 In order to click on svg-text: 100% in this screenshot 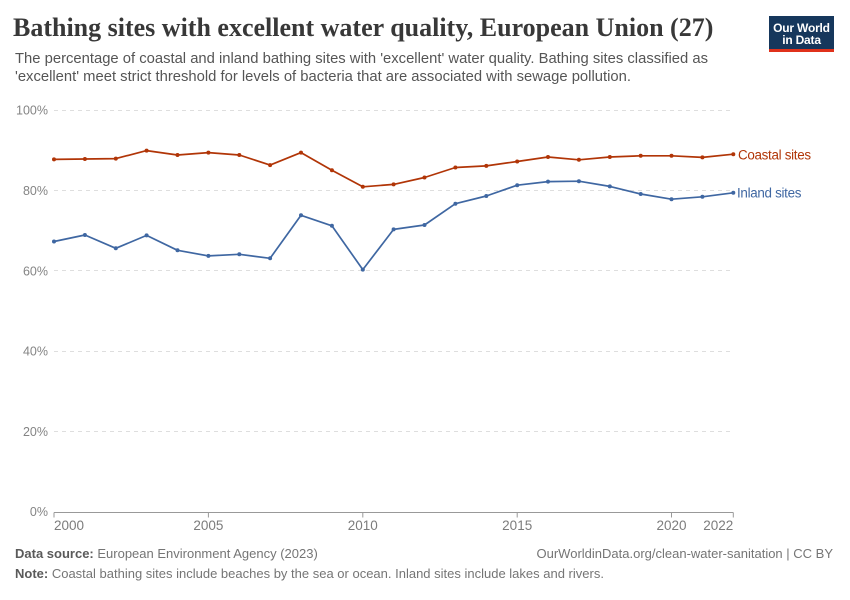, I will do `click(32, 111)`.